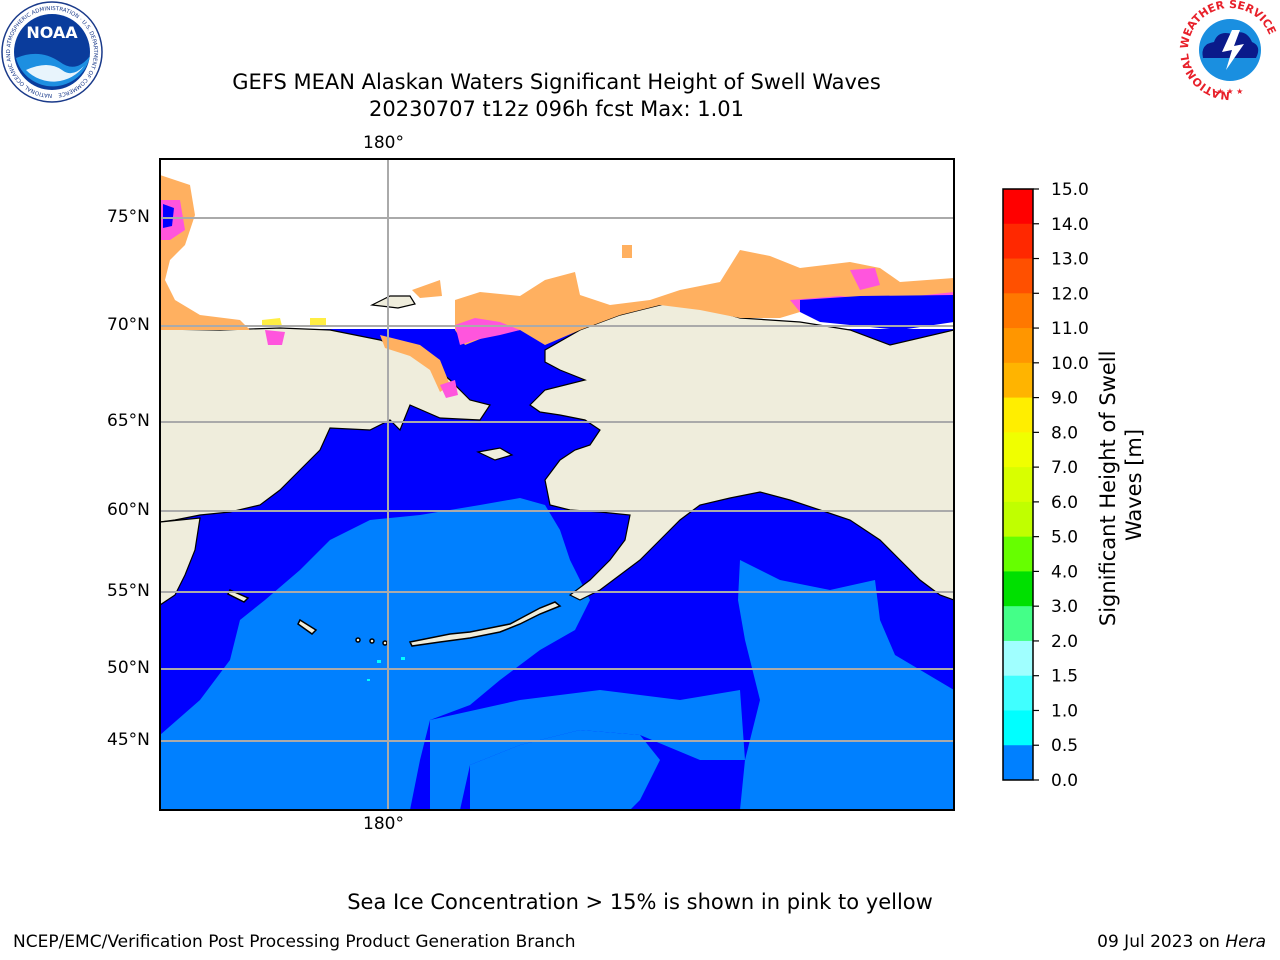 The height and width of the screenshot is (960, 1280). I want to click on noaa-logo-text: NOAA, so click(52, 32).